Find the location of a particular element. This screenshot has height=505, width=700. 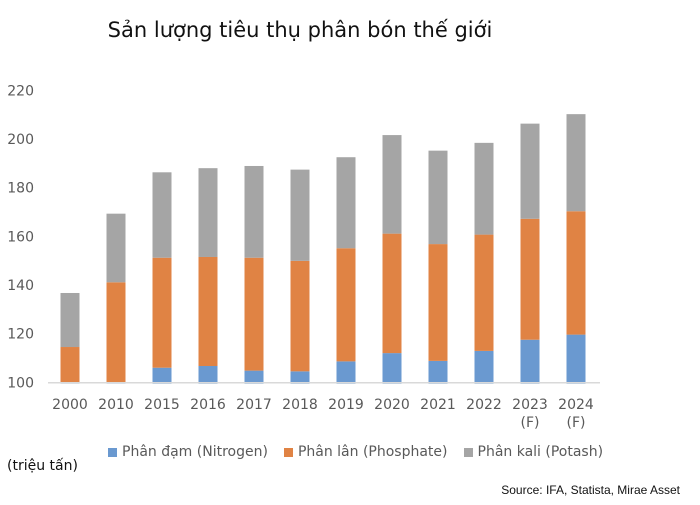

chart-title: Sản lượng tiêu thụ phân bón thế giới is located at coordinates (300, 30).